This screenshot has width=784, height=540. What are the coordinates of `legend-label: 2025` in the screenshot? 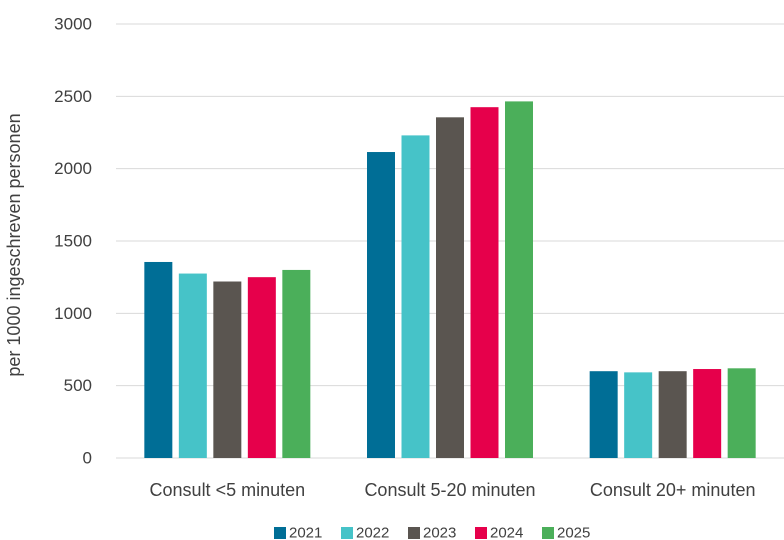 It's located at (573, 532).